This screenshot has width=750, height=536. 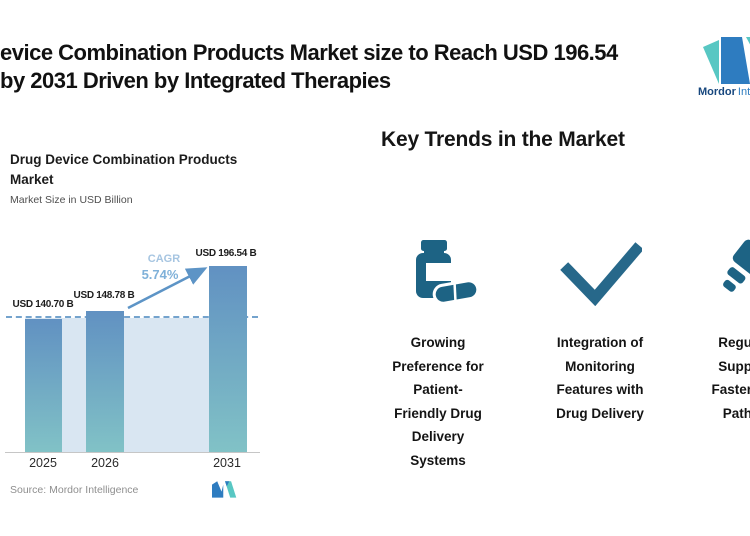 What do you see at coordinates (105, 381) in the screenshot?
I see `bar-2026` at bounding box center [105, 381].